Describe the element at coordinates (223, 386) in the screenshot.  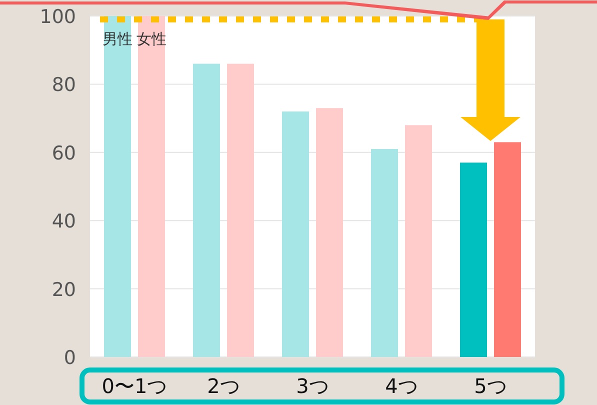
I see `x-tick-label: 2つ` at that location.